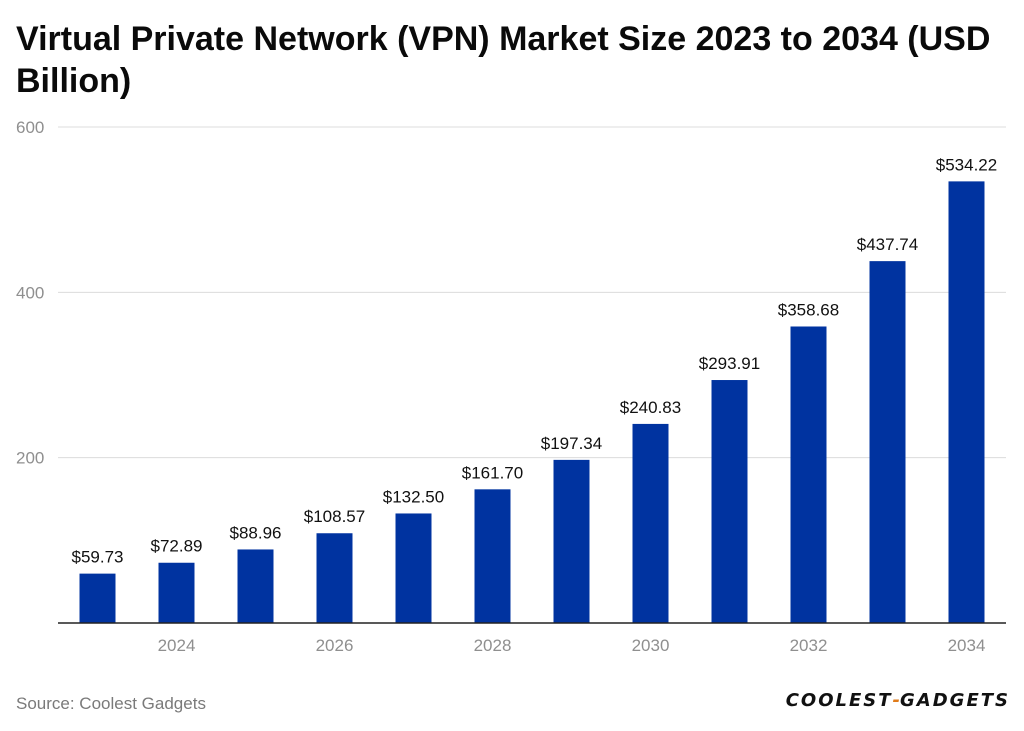  I want to click on source-note: Source: Coolest Gadgets, so click(111, 703).